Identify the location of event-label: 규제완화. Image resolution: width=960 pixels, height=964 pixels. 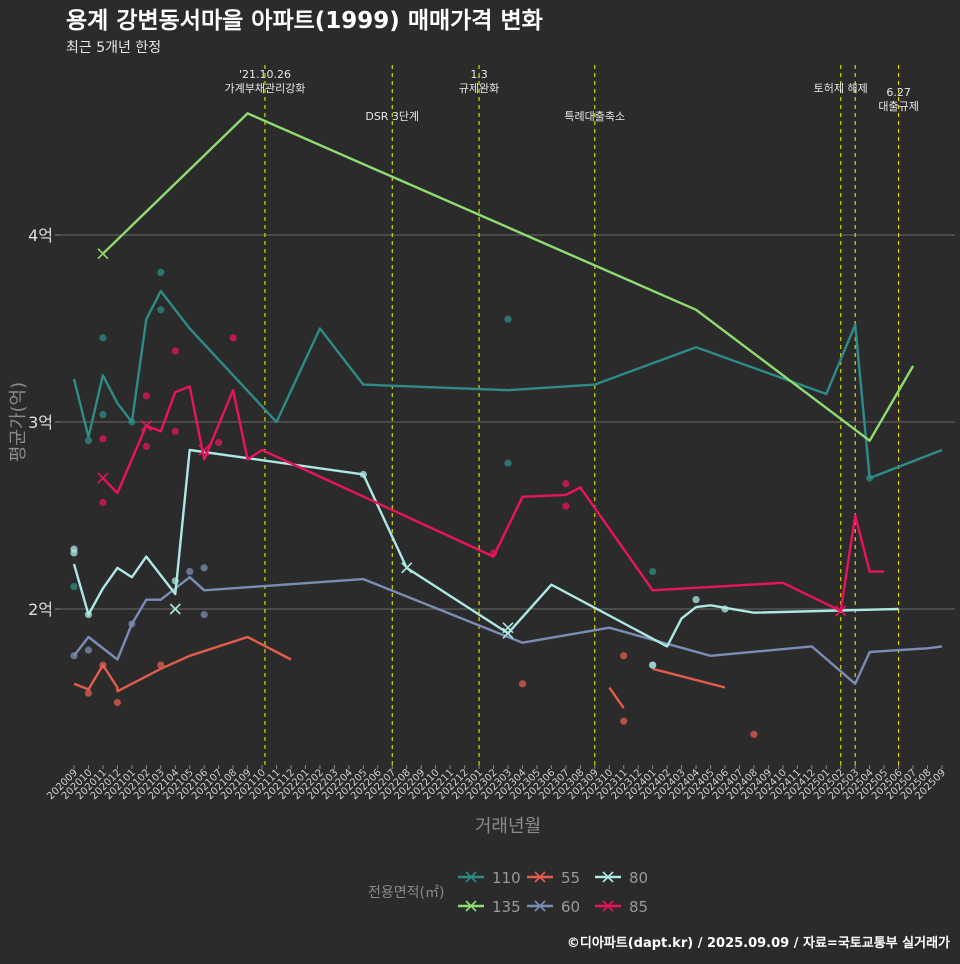
(479, 88).